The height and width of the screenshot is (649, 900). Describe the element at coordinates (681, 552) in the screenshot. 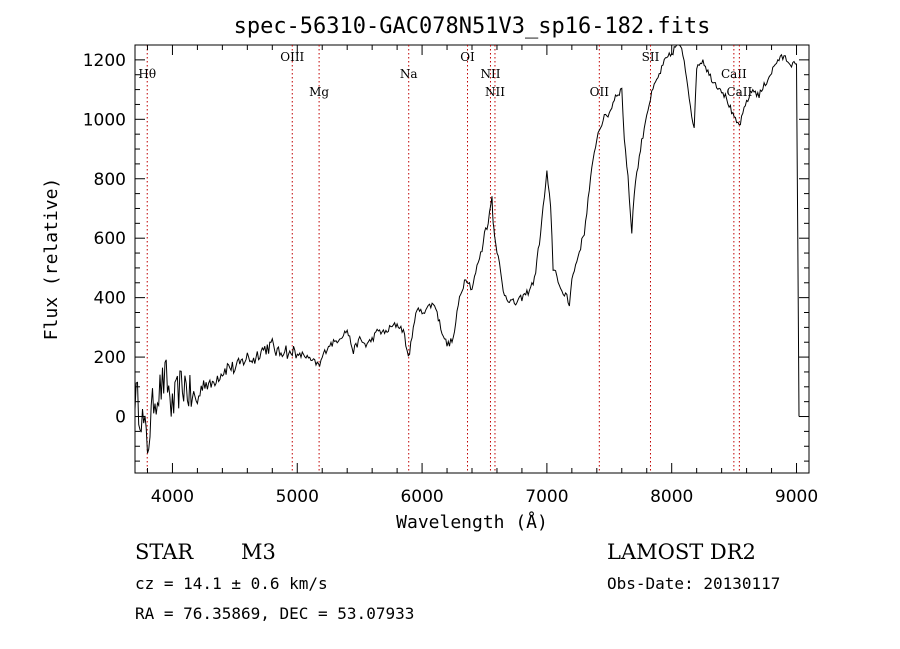

I see `survey-name: LAMOST DR2` at that location.